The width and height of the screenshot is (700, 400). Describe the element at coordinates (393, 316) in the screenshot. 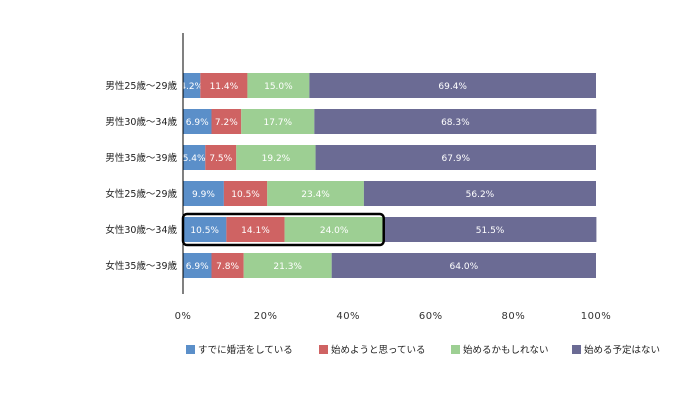

I see `x-tick-labels: 0% 20% 40% 60% 80% 100%` at that location.